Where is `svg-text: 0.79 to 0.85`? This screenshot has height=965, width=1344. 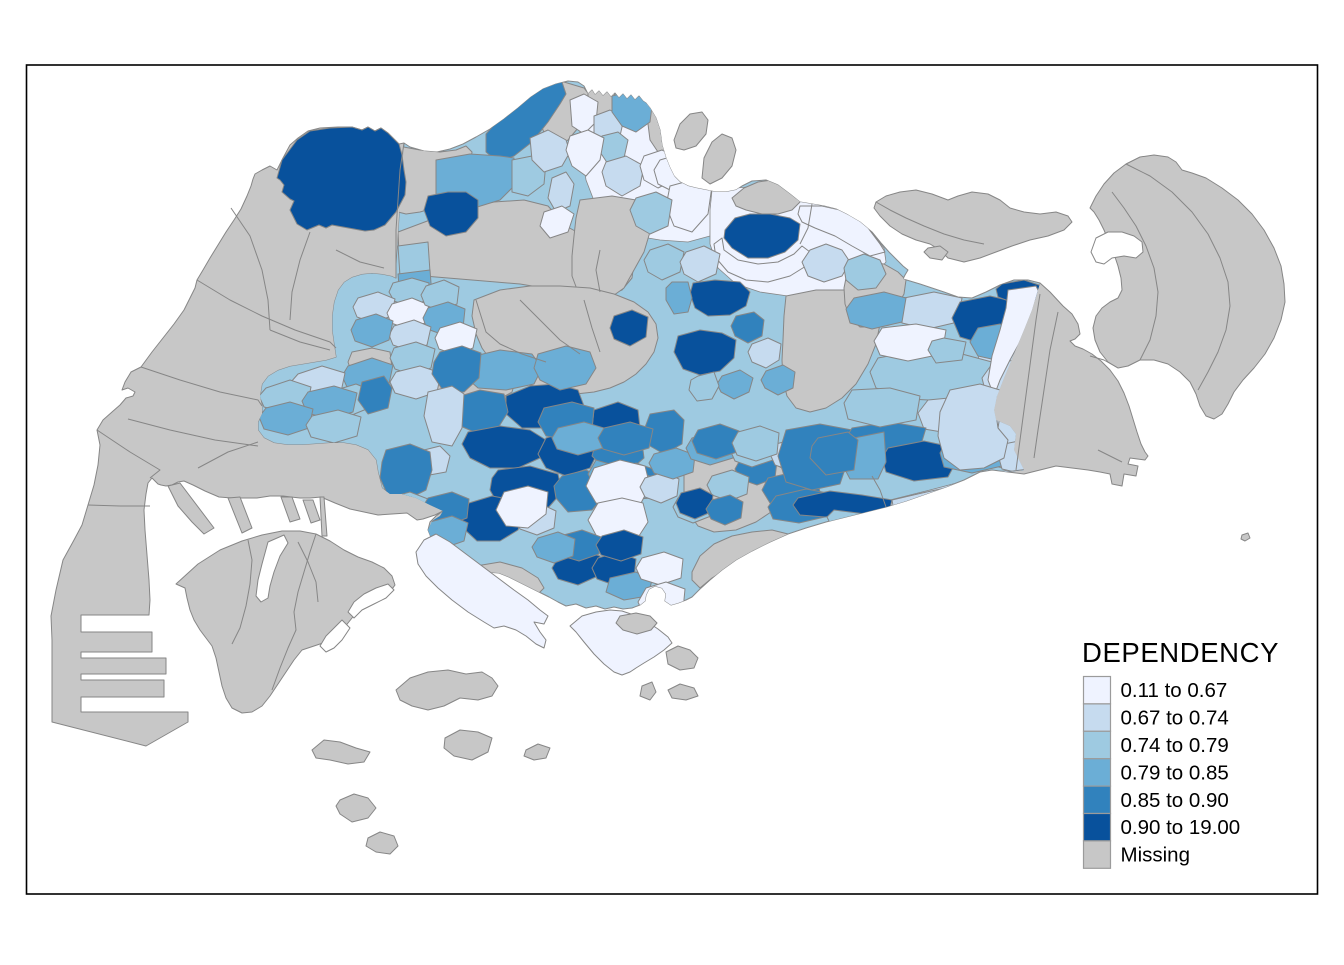
svg-text: 0.79 to 0.85 is located at coordinates (1175, 772).